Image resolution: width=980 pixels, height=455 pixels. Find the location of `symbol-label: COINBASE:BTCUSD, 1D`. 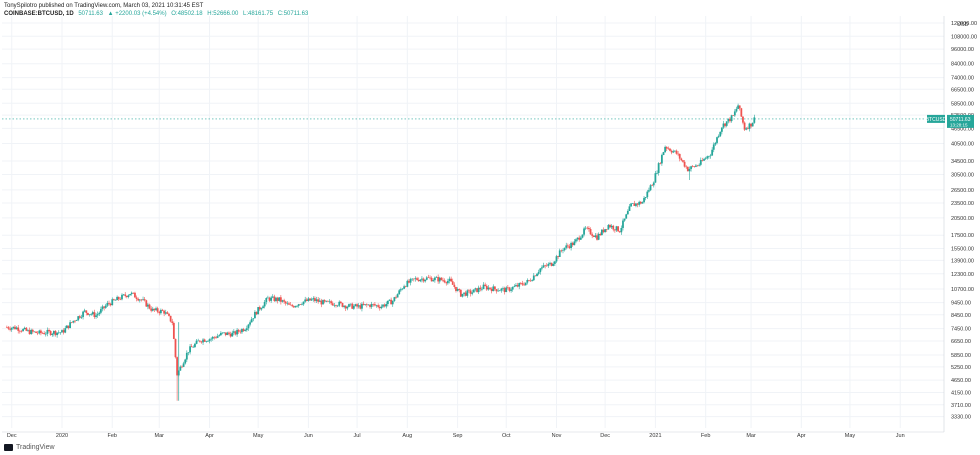

symbol-label: COINBASE:BTCUSD, 1D is located at coordinates (39, 14).